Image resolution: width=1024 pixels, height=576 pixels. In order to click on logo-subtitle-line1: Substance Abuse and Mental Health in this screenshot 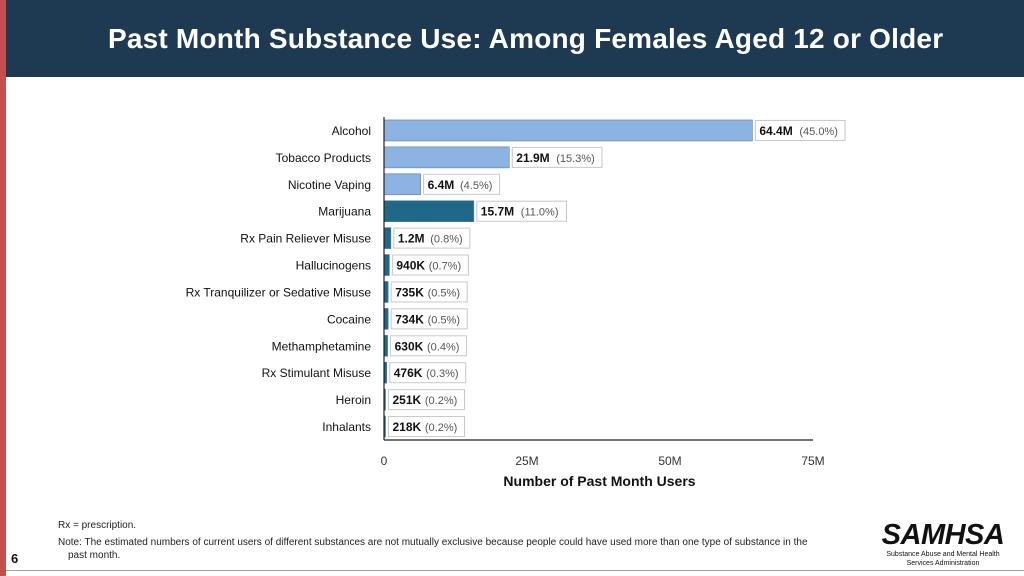, I will do `click(943, 554)`.